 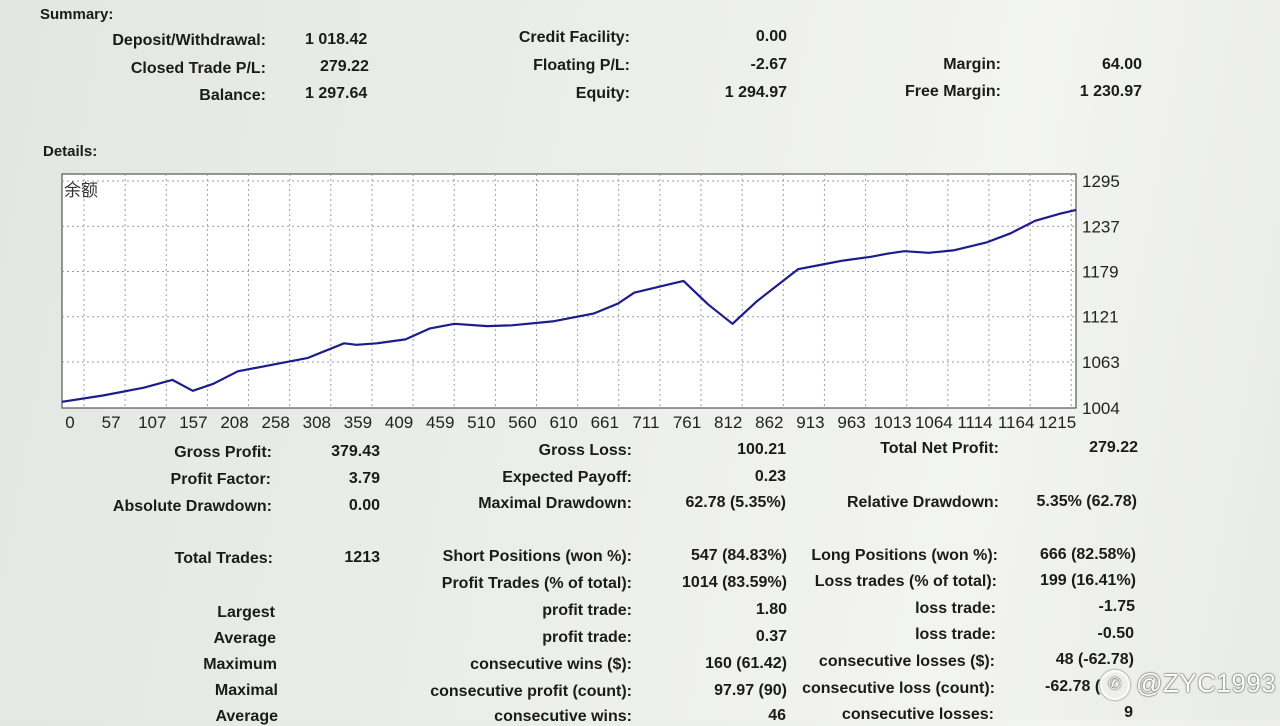 I want to click on average-label: Average, so click(x=244, y=638).